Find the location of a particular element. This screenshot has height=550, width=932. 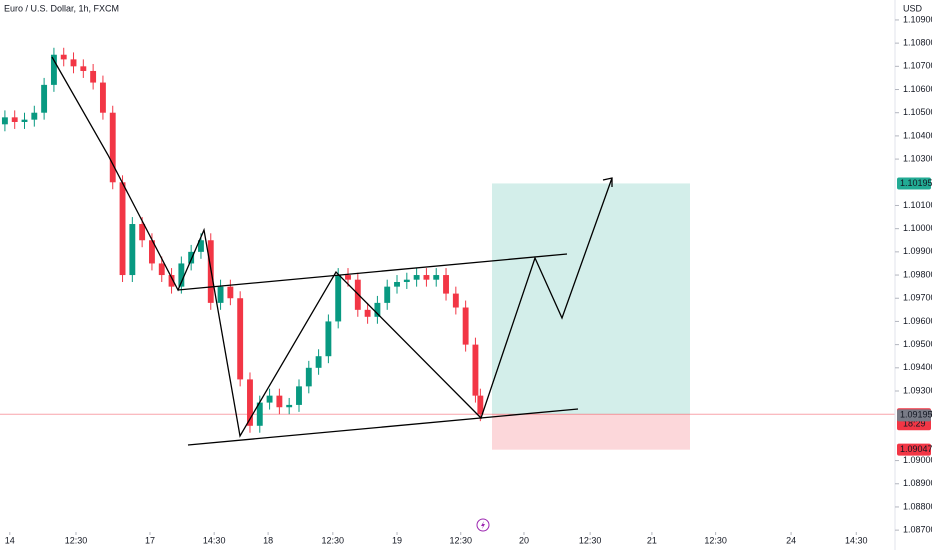

price-badge-label: 1.09195 is located at coordinates (916, 415).